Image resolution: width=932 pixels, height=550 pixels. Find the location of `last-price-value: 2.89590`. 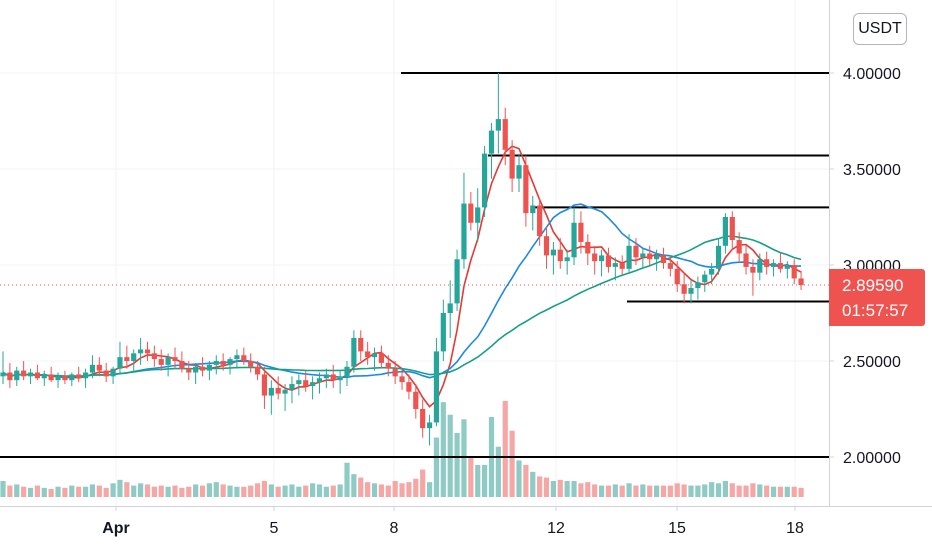

last-price-value: 2.89590 is located at coordinates (873, 285).